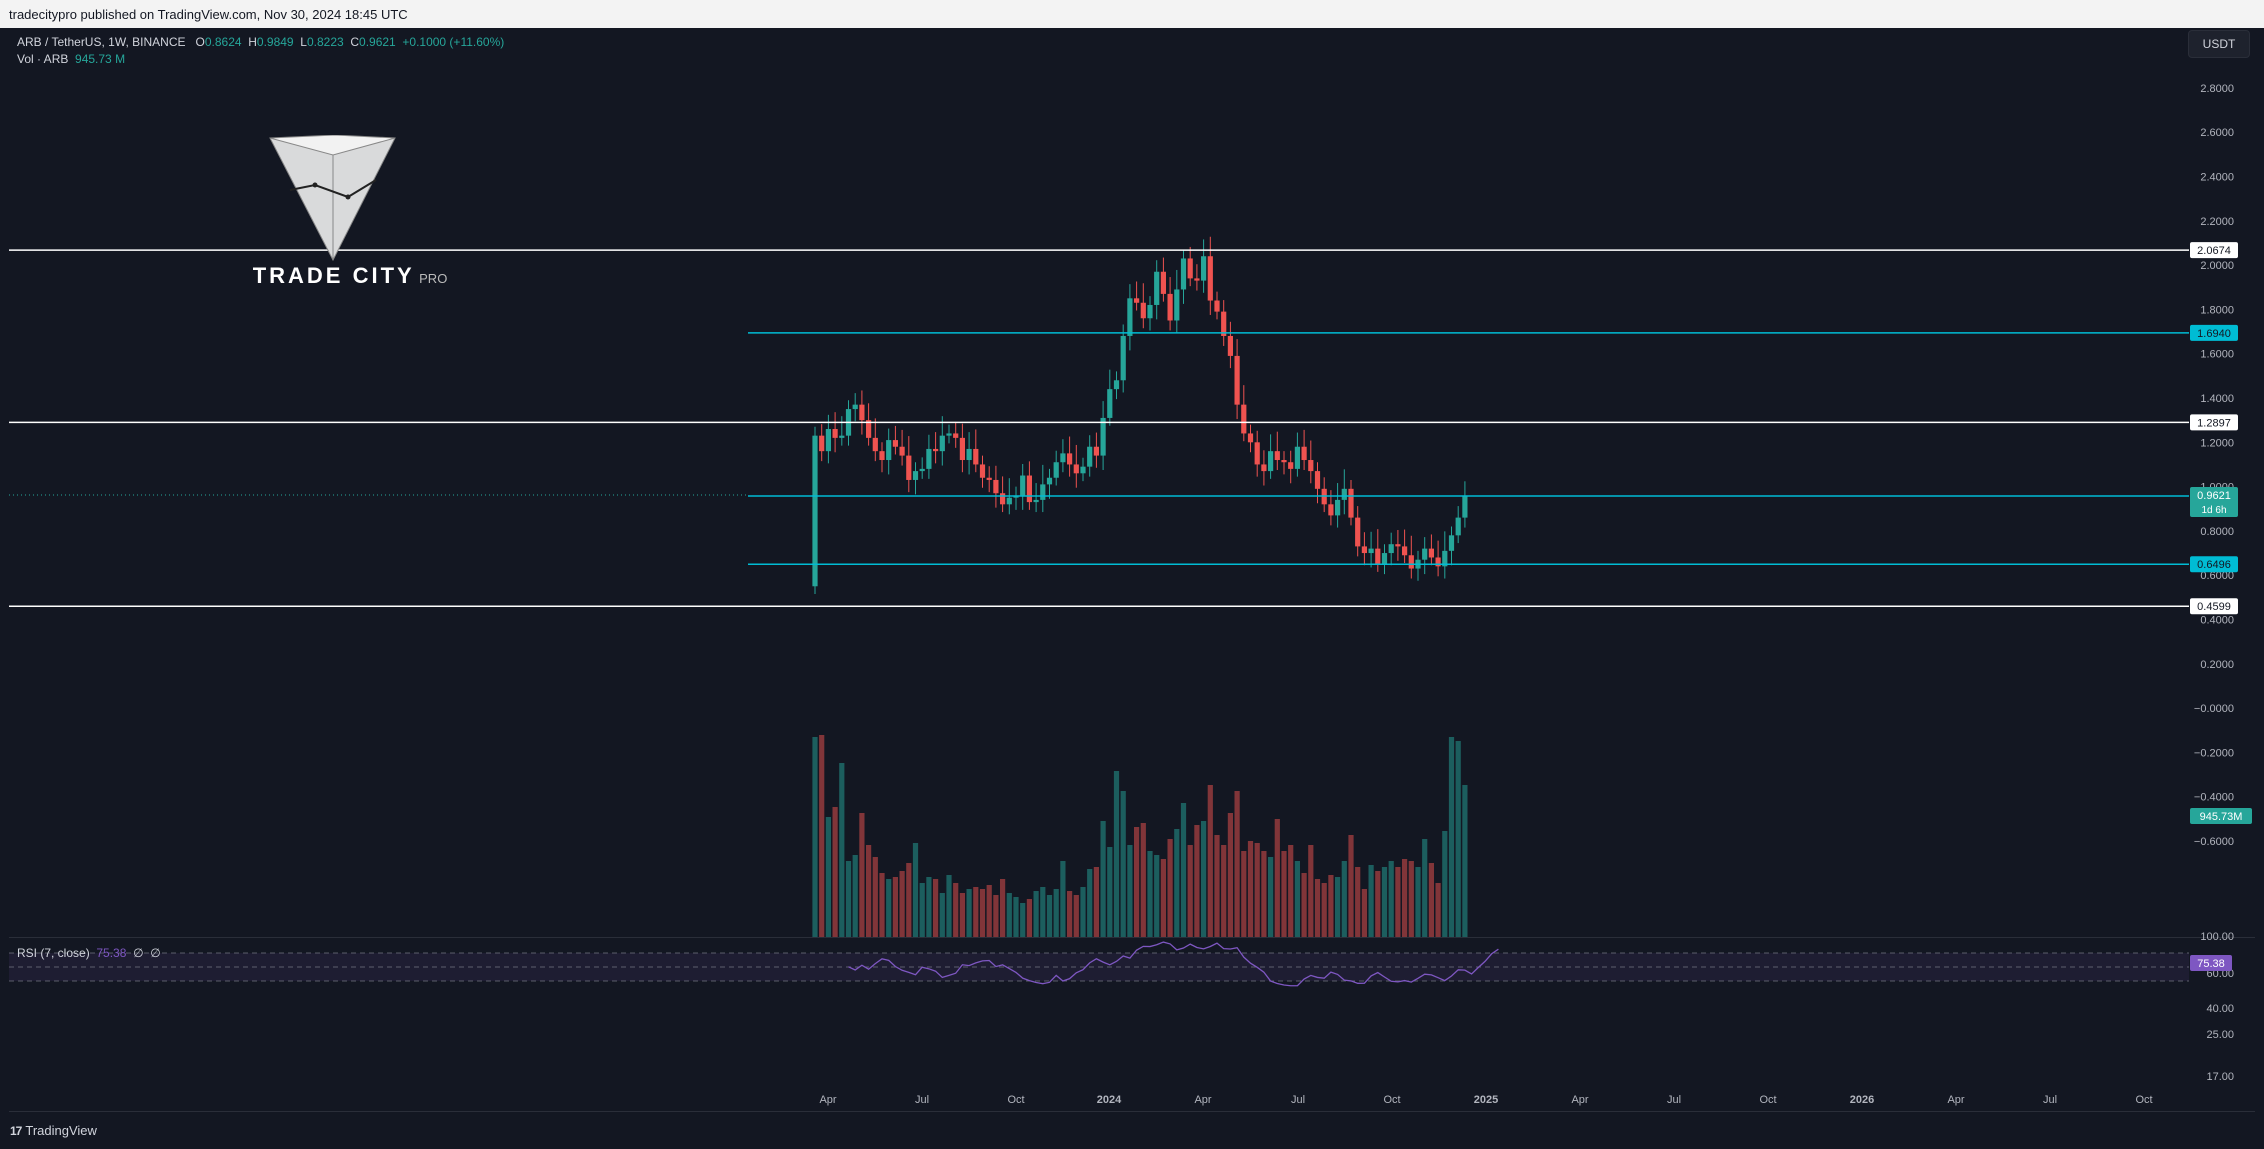  Describe the element at coordinates (138, 953) in the screenshot. I see `rsi-extra-1: ∅` at that location.